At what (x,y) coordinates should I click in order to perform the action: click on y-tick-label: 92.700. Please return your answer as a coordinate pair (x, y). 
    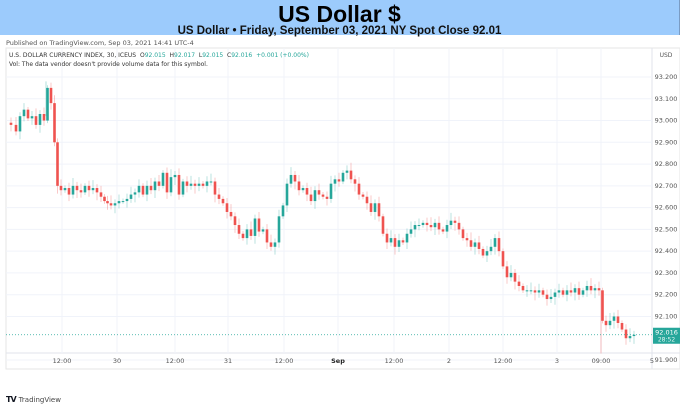
    Looking at the image, I should click on (666, 186).